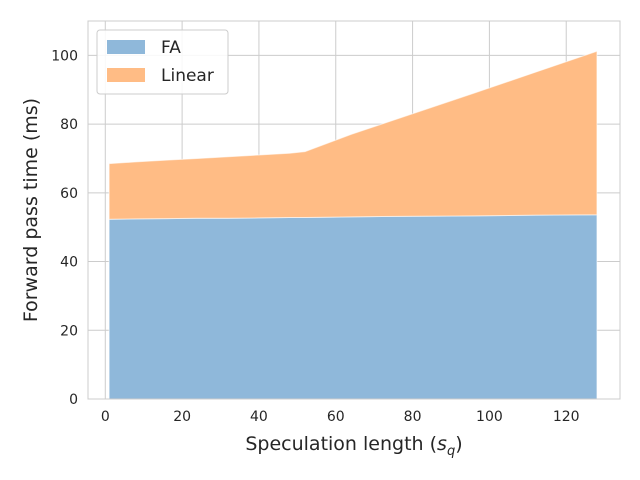 The width and height of the screenshot is (640, 480). I want to click on y-axis-ticks: 0 20 40 60 80 100, so click(64, 228).